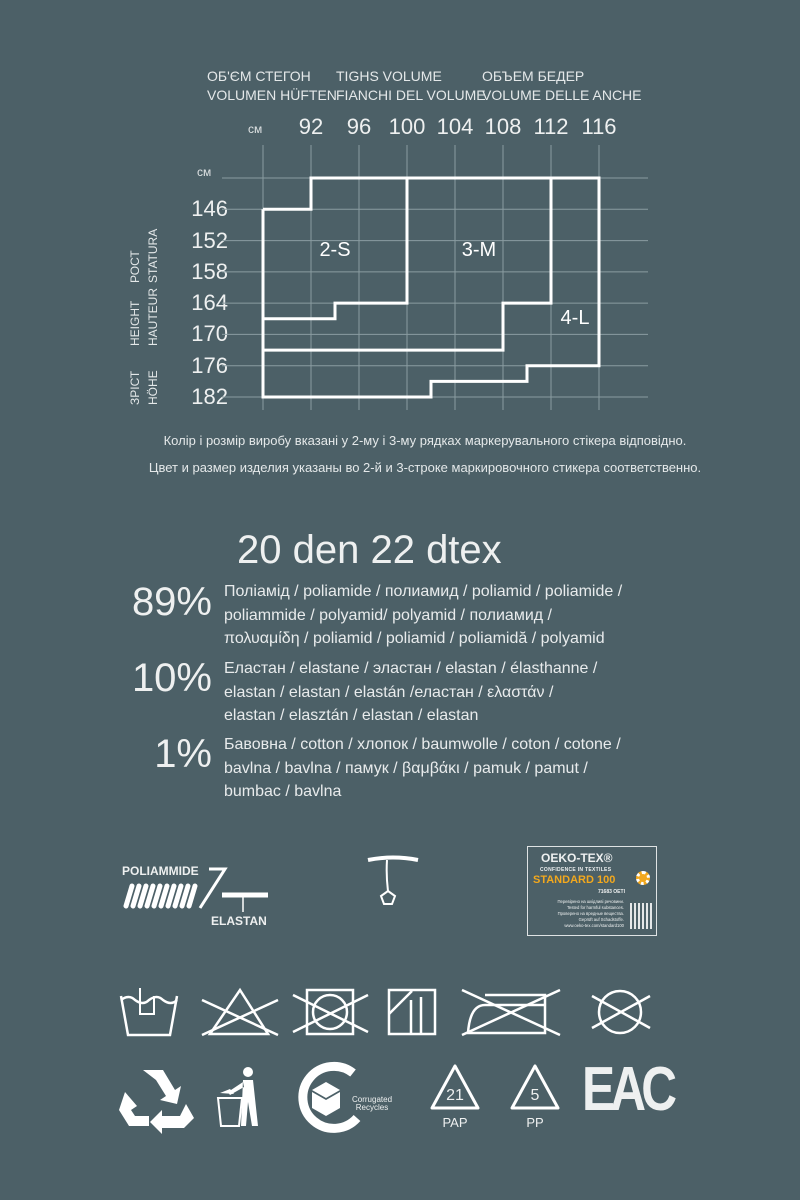 The width and height of the screenshot is (800, 1200). I want to click on size-outline-3-m, so click(408, 264).